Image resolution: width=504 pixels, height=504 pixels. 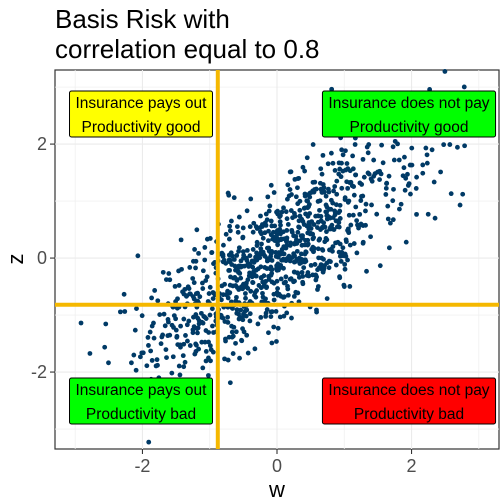 What do you see at coordinates (42, 258) in the screenshot?
I see `y-tick-label: 0` at bounding box center [42, 258].